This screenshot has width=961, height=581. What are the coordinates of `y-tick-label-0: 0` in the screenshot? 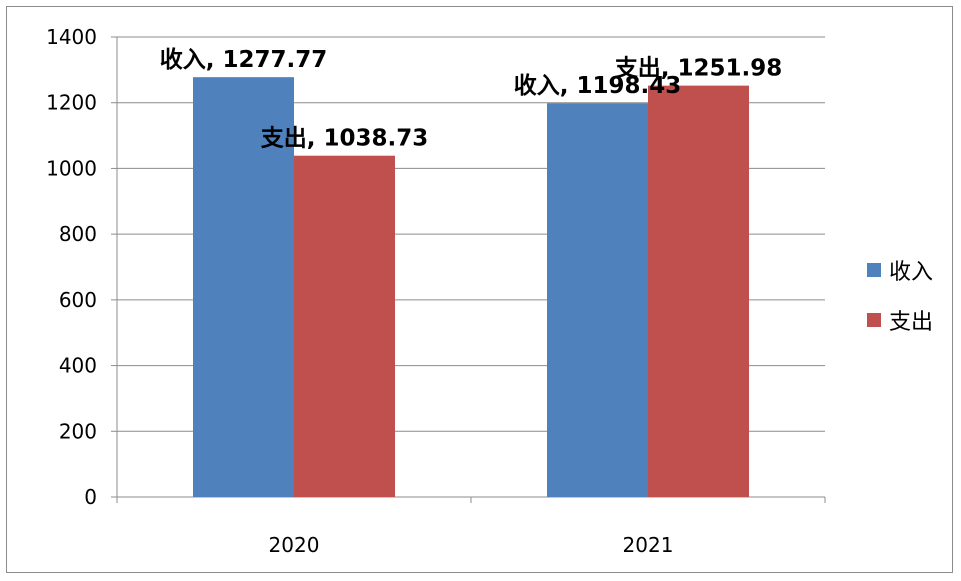 It's located at (90, 497).